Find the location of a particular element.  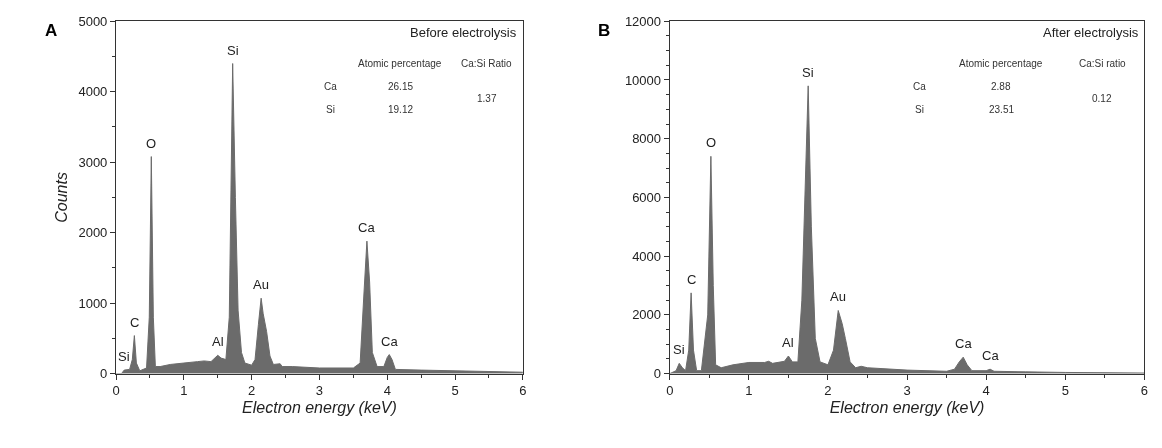

annotation: 2.88 is located at coordinates (1001, 86).